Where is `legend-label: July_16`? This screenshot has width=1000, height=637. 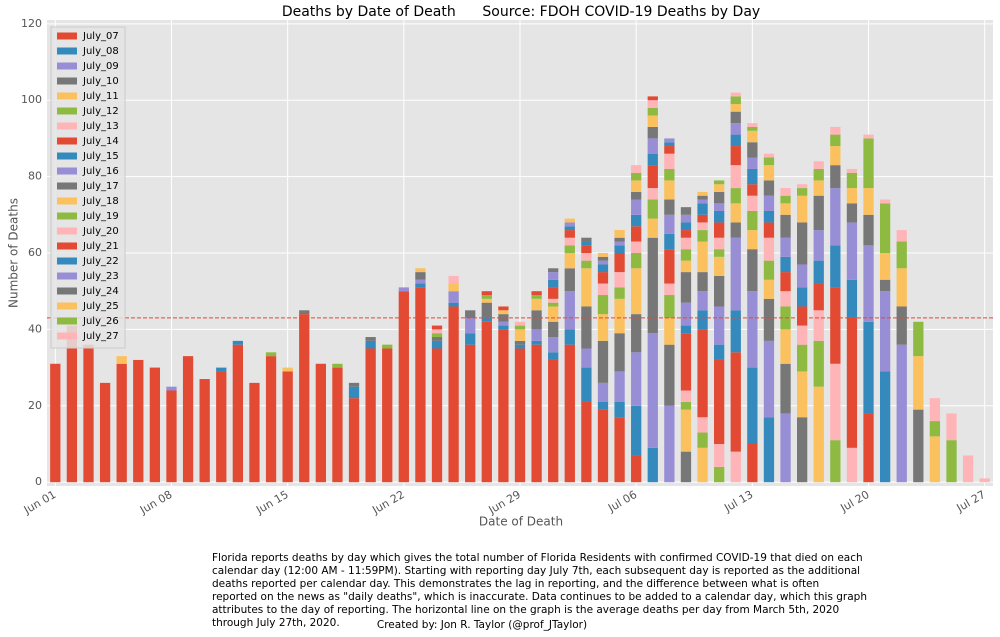
legend-label: July_16 is located at coordinates (100, 171).